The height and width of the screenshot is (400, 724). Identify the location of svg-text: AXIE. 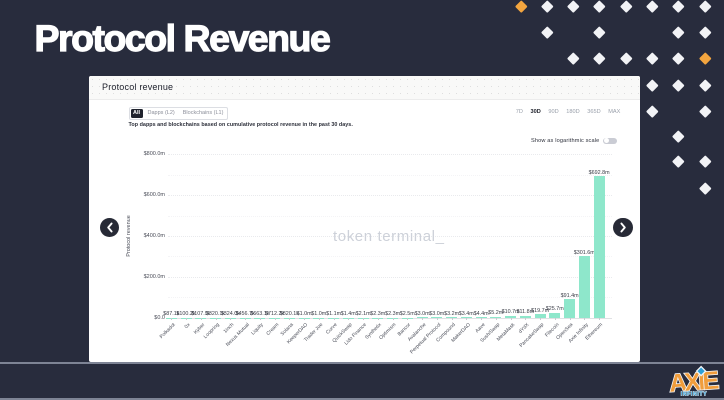
(694, 381).